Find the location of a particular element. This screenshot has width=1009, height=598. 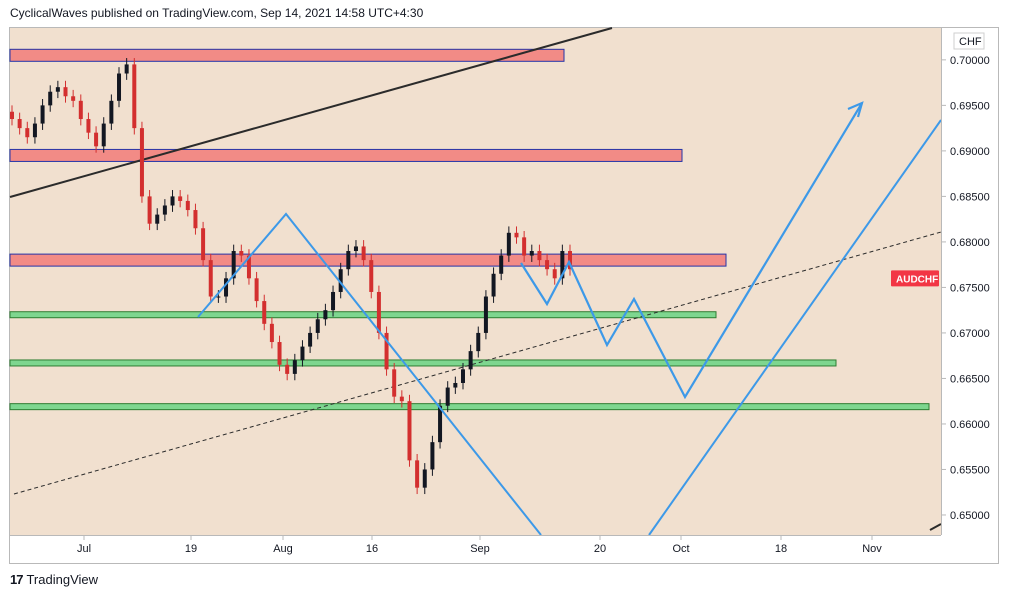

footer: 17 TradingView is located at coordinates (54, 579).